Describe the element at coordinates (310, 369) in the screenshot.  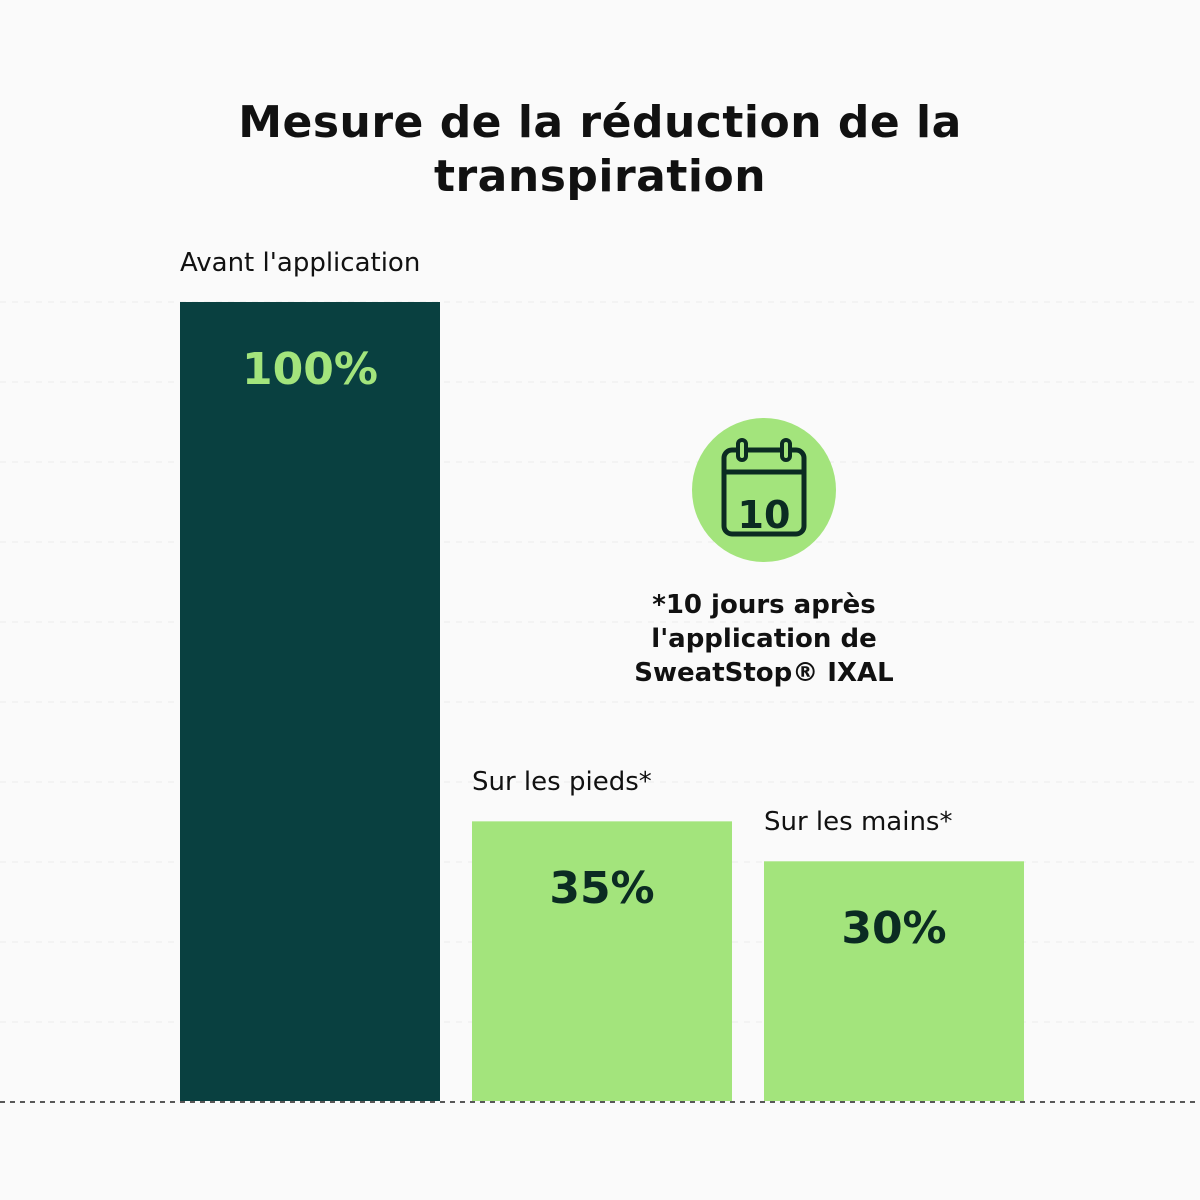
I see `data-label-avant: 100%` at that location.